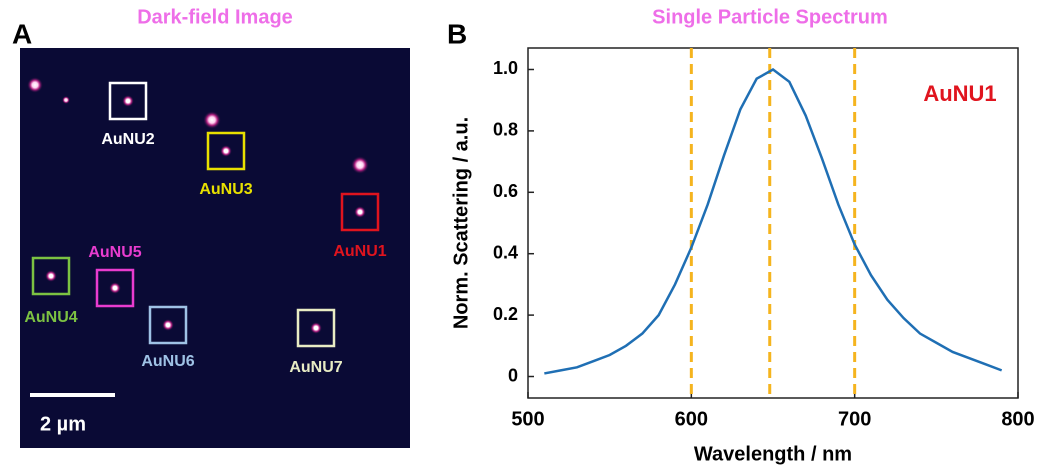 The height and width of the screenshot is (471, 1044). I want to click on y-tick-label: 1.0, so click(505, 68).